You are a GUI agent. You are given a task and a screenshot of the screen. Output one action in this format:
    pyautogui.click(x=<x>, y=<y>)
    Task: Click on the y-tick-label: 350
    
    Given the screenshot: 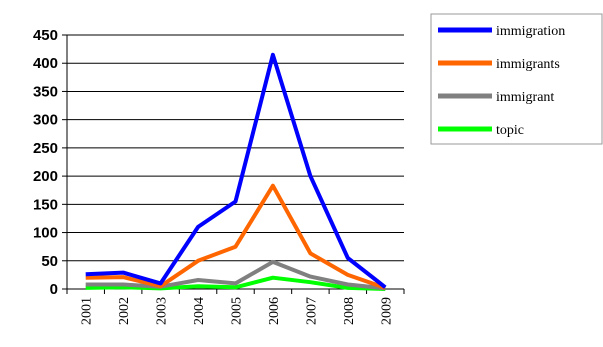 What is the action you would take?
    pyautogui.click(x=45, y=91)
    